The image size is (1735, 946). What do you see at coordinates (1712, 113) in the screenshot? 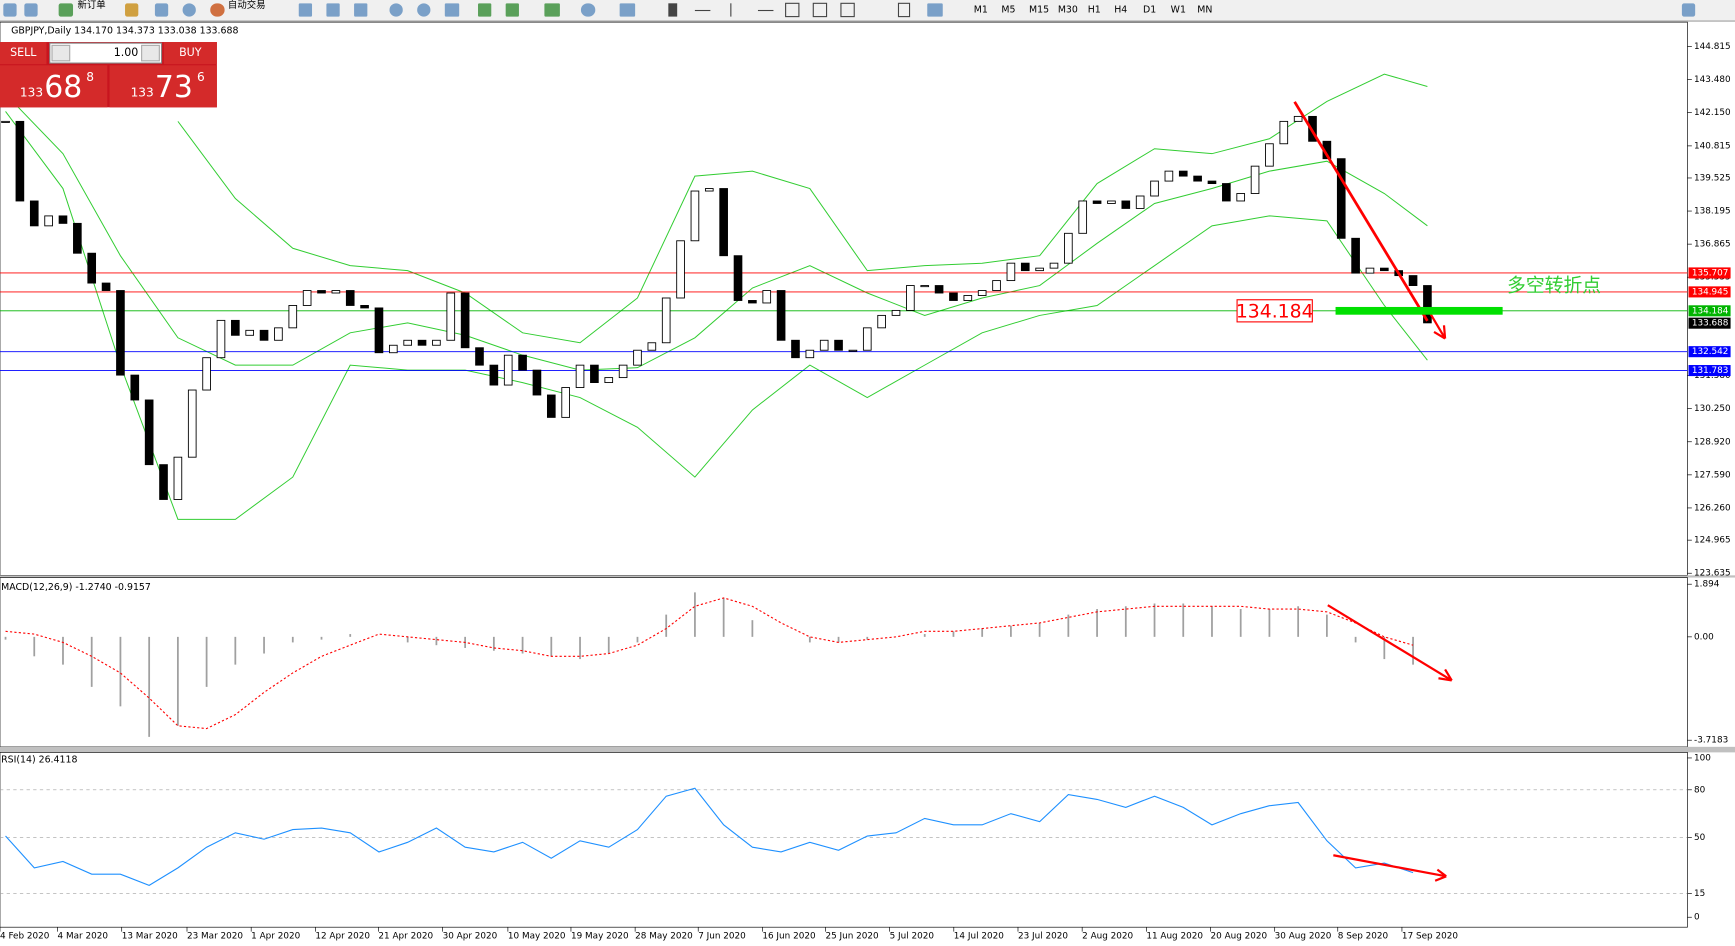
I see `y-tick-label: 142.150` at bounding box center [1712, 113].